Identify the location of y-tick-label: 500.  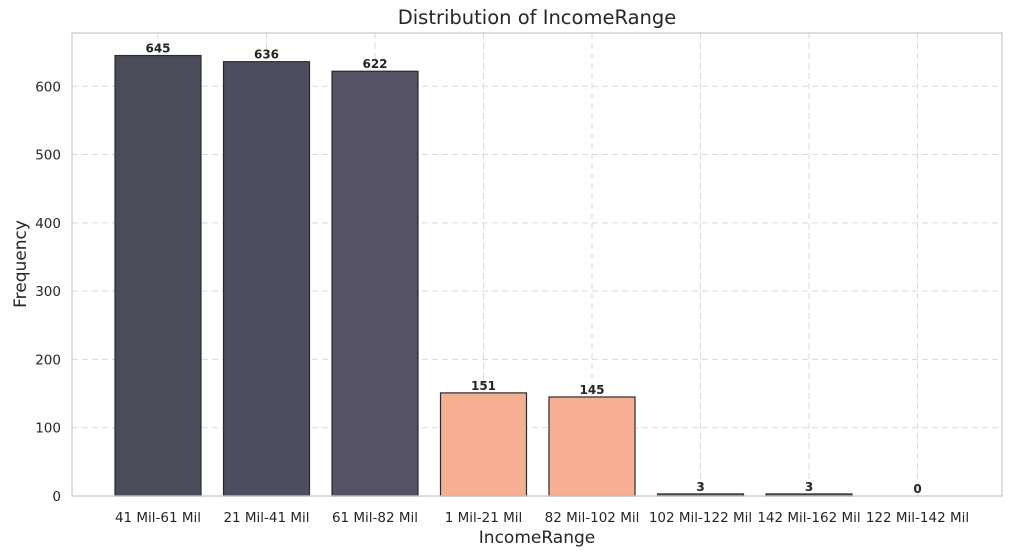
(48, 156).